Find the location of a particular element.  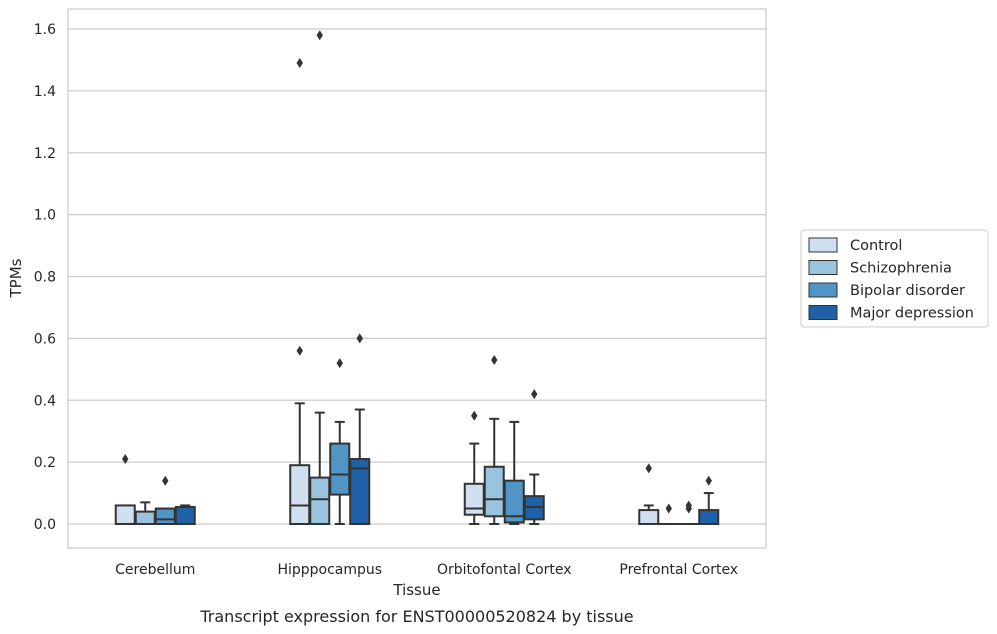

y-tick-label: 0.8 is located at coordinates (45, 278).